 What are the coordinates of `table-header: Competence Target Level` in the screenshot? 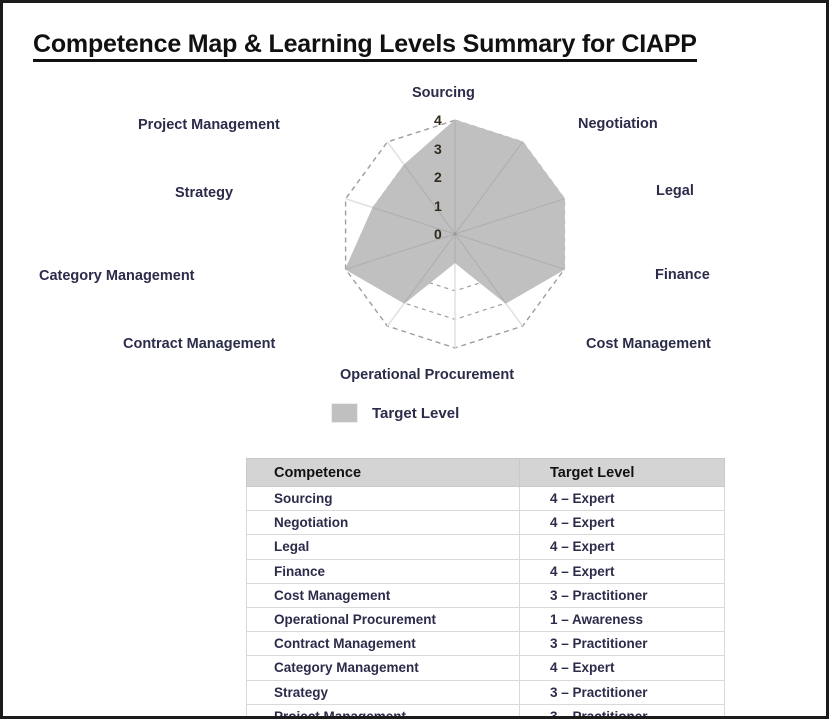 It's located at (485, 472).